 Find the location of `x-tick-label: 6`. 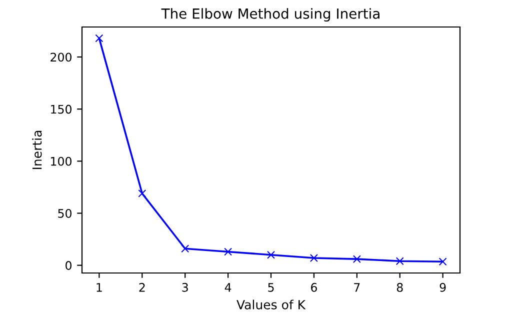

x-tick-label: 6 is located at coordinates (314, 287).